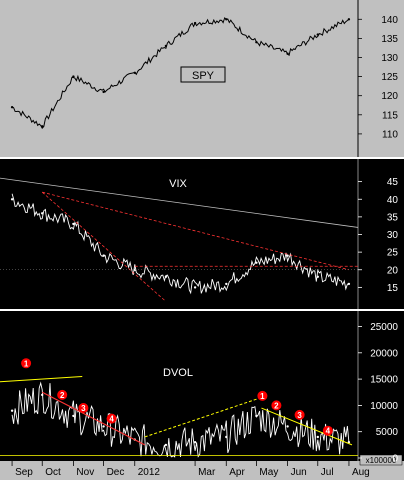  Describe the element at coordinates (393, 182) in the screenshot. I see `vix-ytick-label: 45` at that location.